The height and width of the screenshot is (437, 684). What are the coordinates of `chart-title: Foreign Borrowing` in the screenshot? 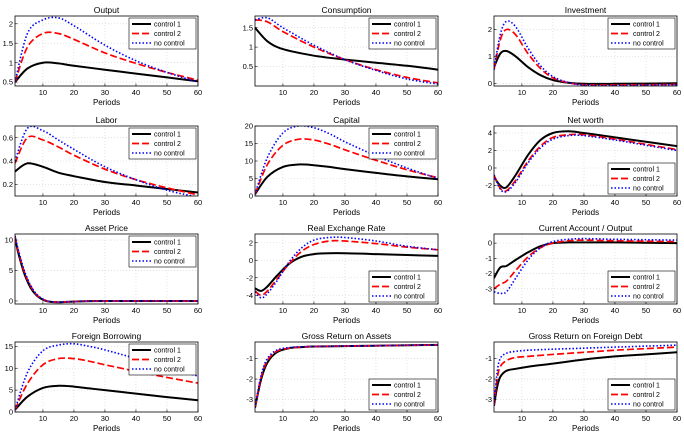 It's located at (107, 336).